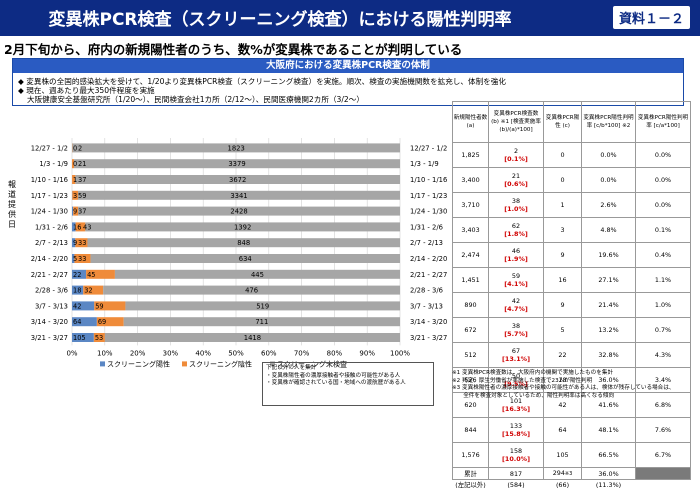  I want to click on cell-new-positives: 512, so click(471, 355).